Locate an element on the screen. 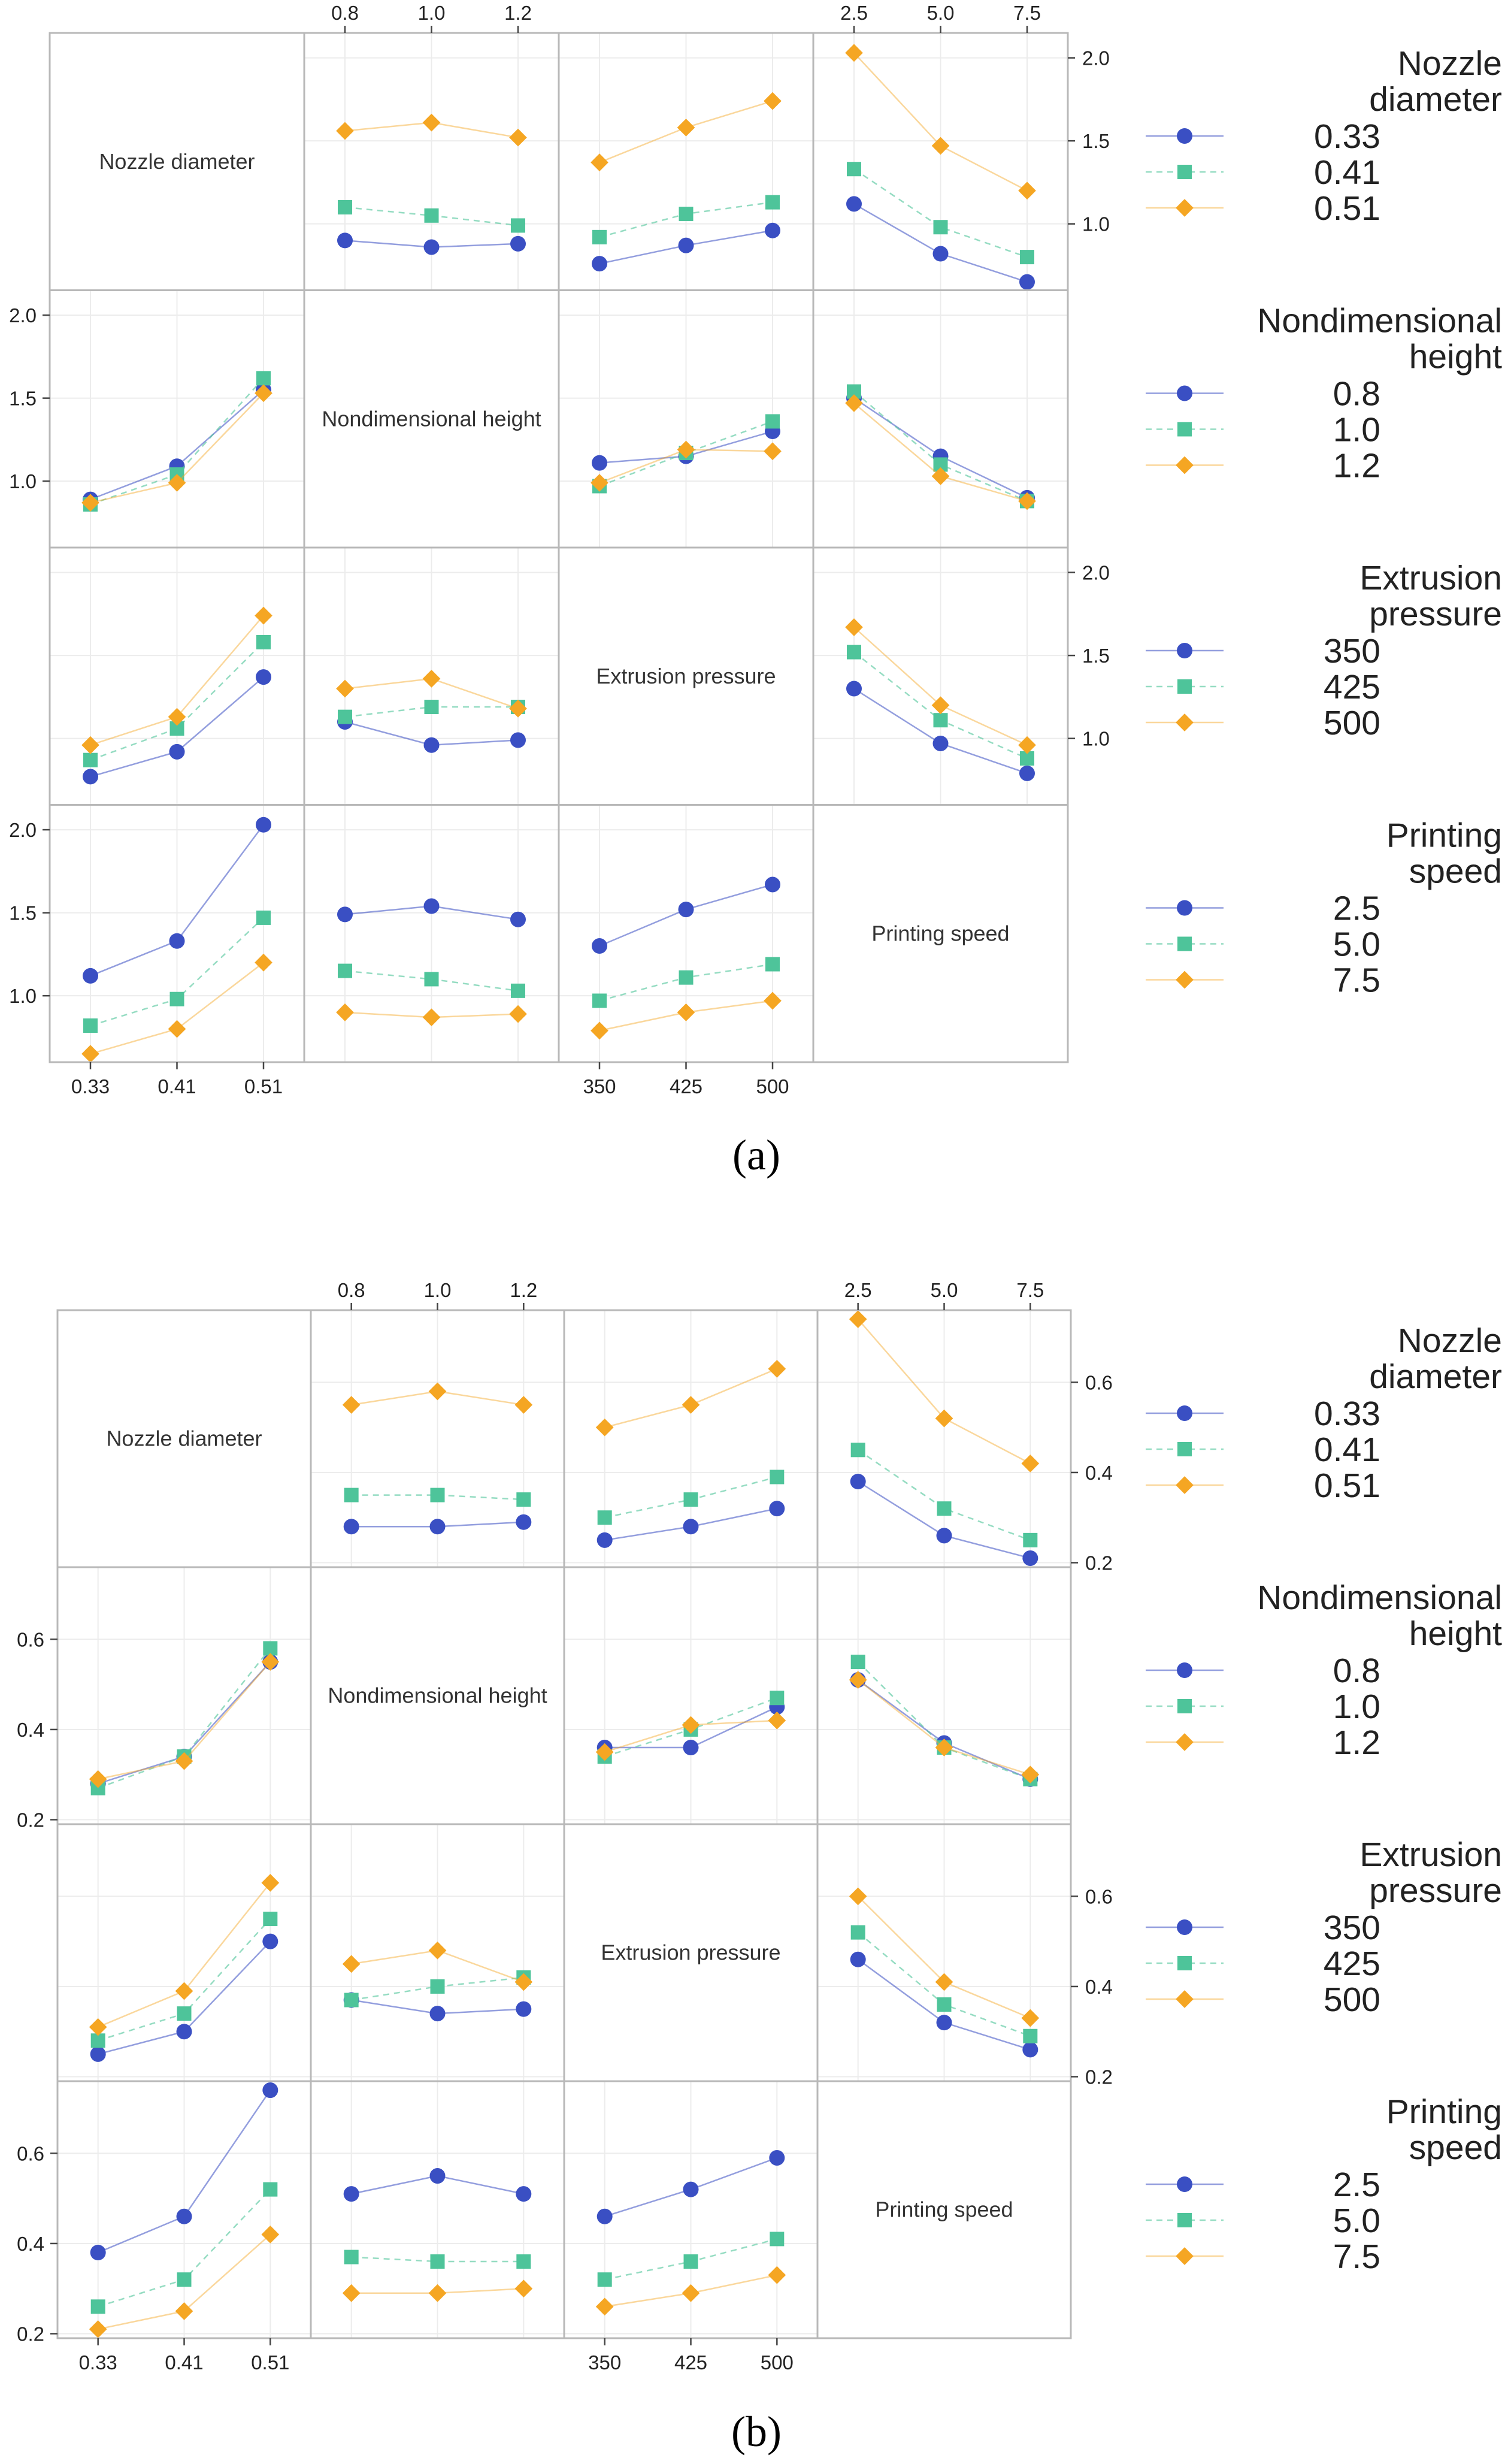 Image resolution: width=1511 pixels, height=2464 pixels. legend-value: 0.41 is located at coordinates (1347, 172).